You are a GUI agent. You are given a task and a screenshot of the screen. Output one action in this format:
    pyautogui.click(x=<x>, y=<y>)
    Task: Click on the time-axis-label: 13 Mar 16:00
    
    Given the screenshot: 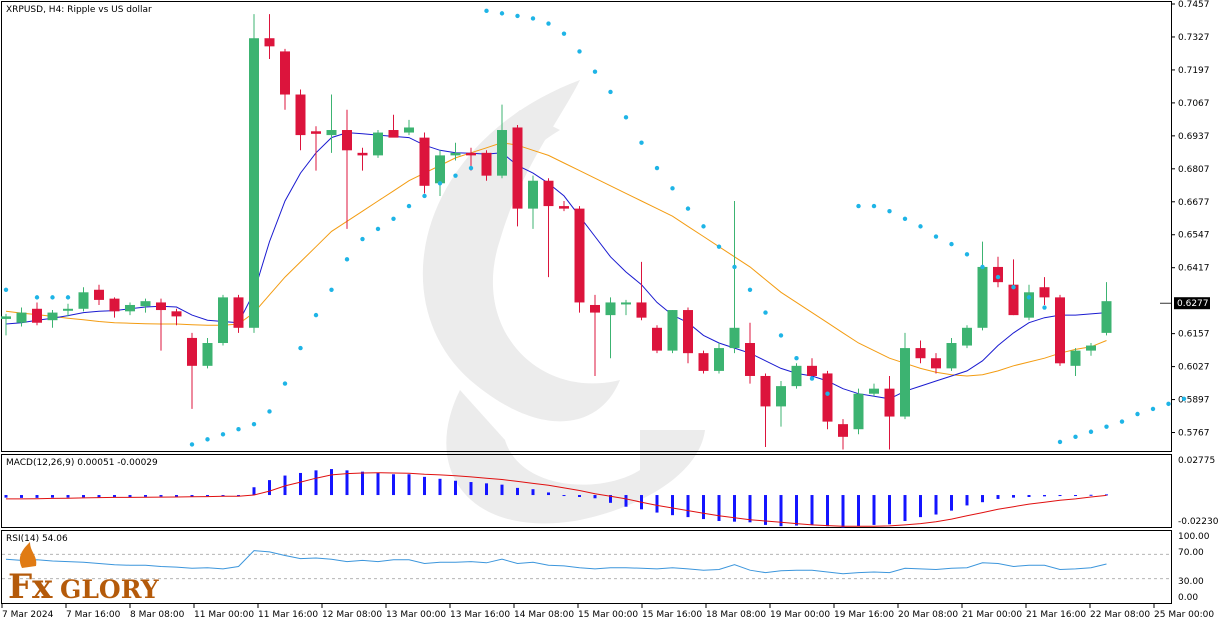 What is the action you would take?
    pyautogui.click(x=480, y=615)
    